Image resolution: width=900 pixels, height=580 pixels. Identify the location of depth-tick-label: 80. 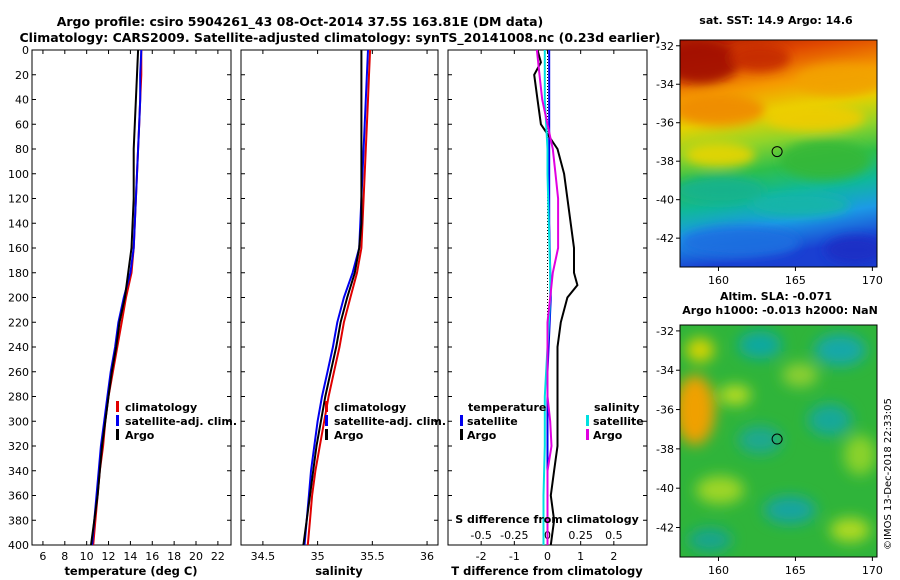
(22, 149).